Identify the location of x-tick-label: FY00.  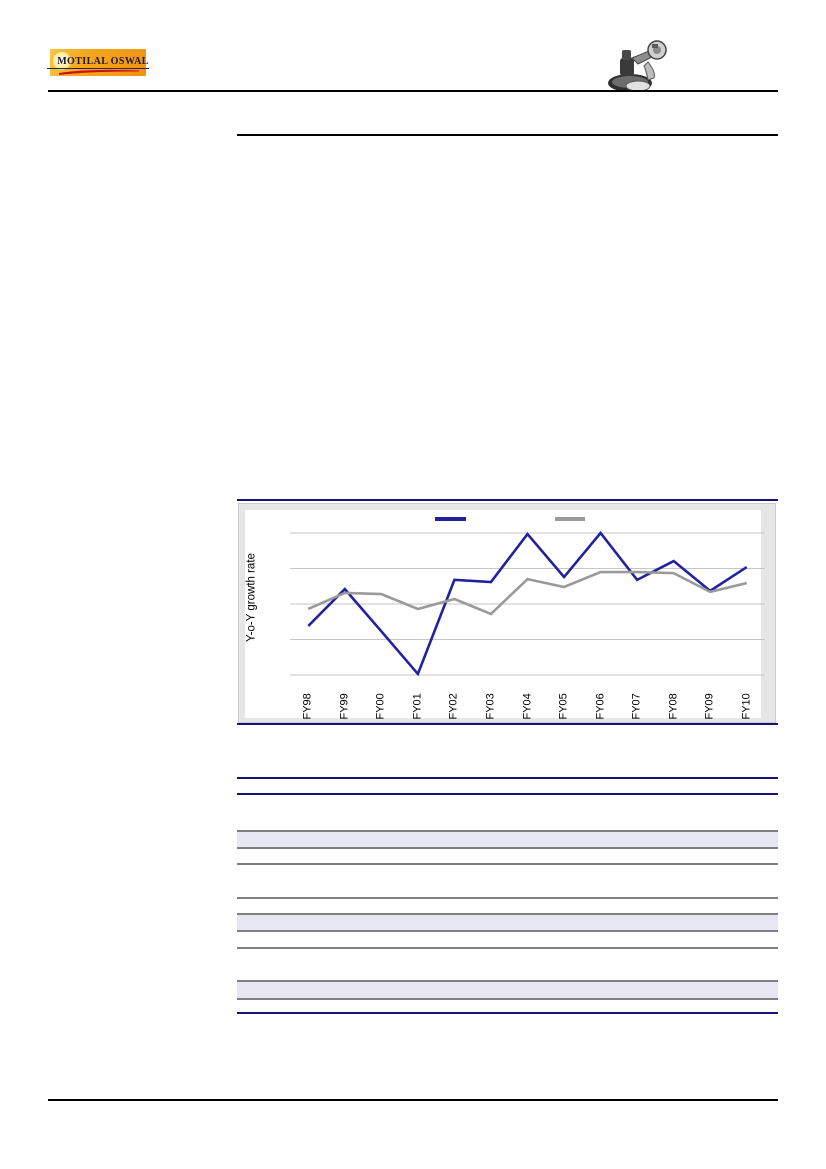
(380, 706).